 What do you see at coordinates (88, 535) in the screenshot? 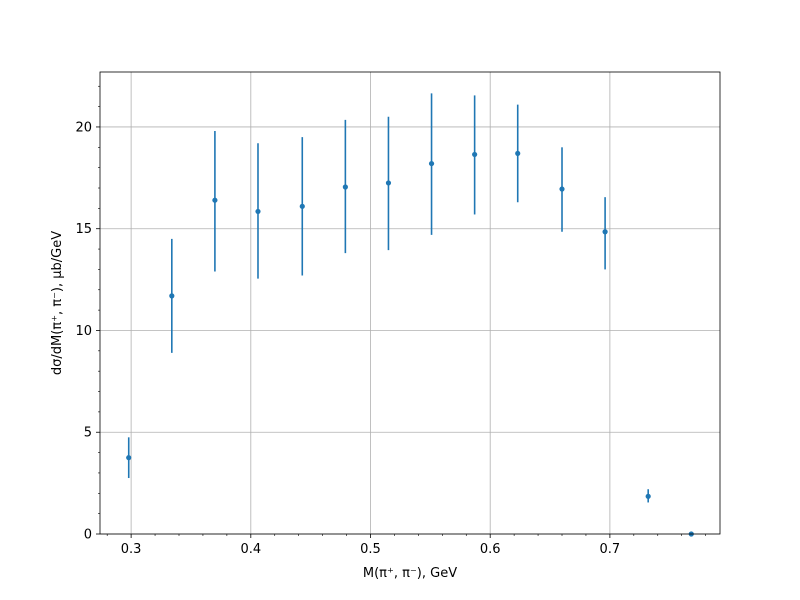
I see `y-tick-label: 0` at bounding box center [88, 535].